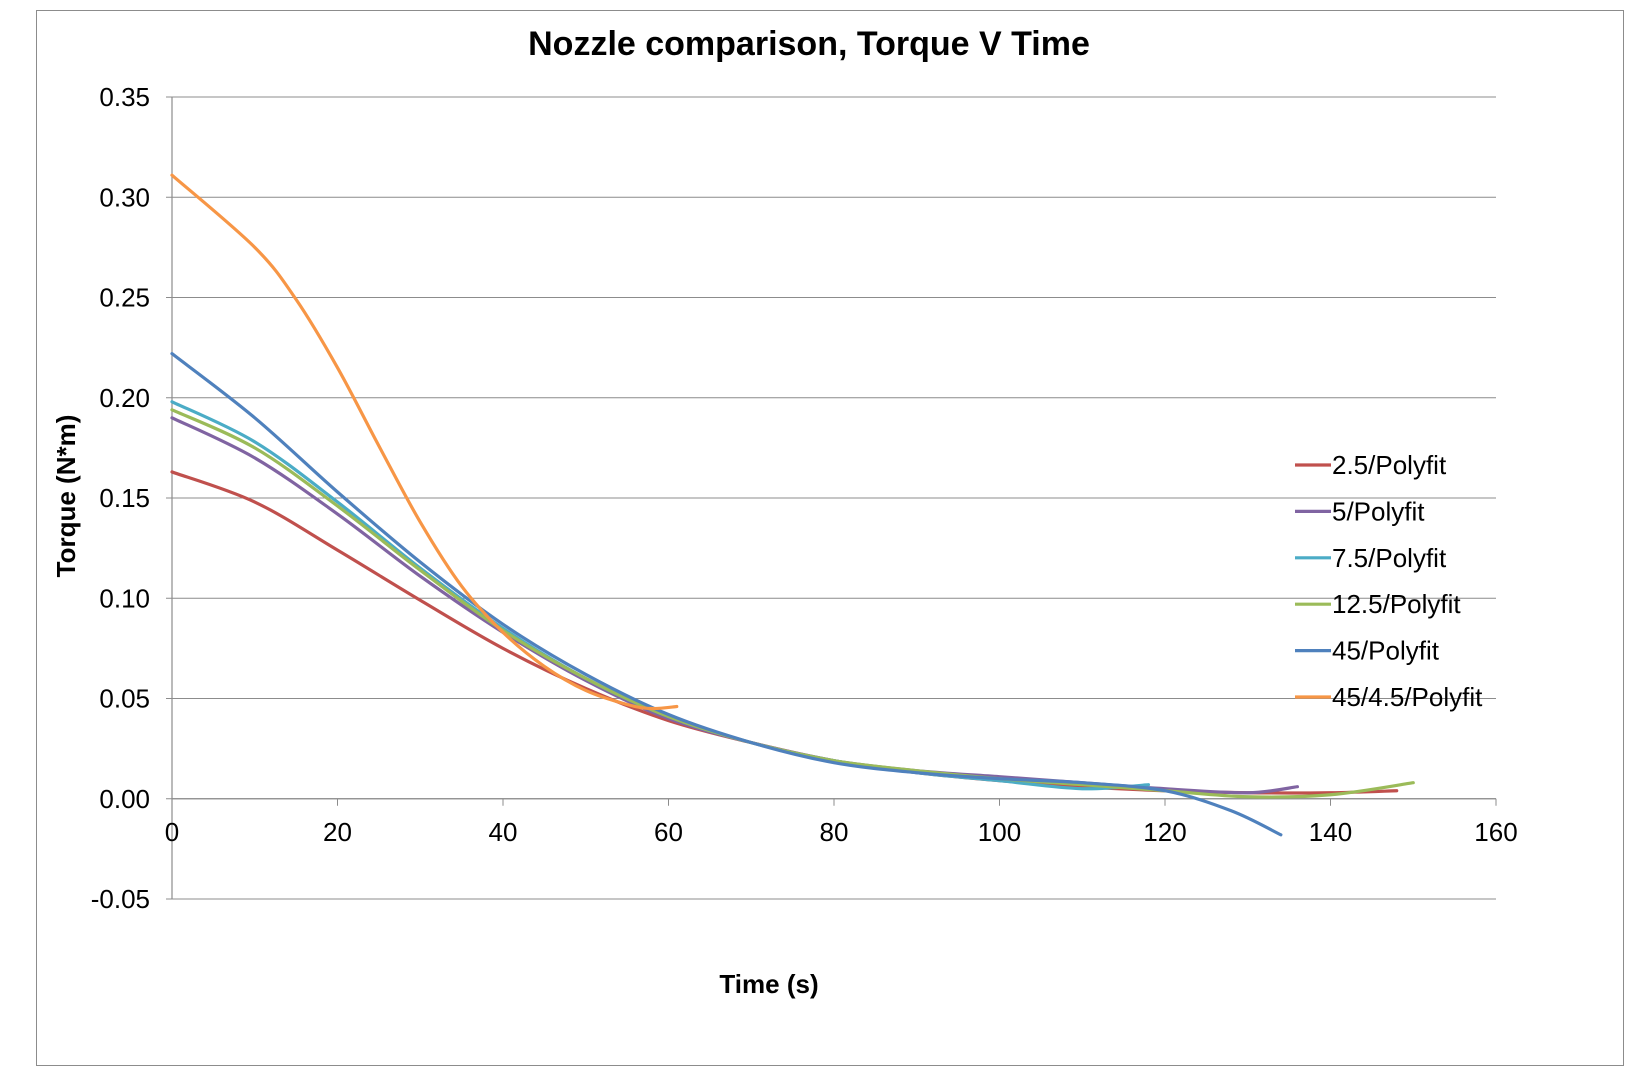 Image resolution: width=1633 pixels, height=1085 pixels. Describe the element at coordinates (124, 598) in the screenshot. I see `y-tick-label: 0.10` at that location.